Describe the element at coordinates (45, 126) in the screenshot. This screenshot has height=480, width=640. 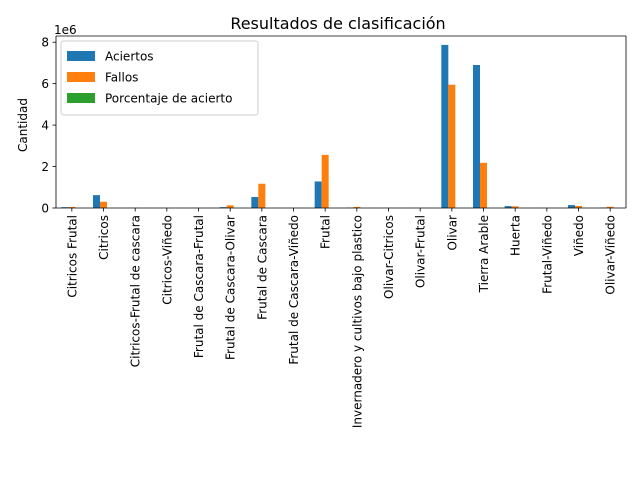
I see `y-tick-label: 4` at that location.